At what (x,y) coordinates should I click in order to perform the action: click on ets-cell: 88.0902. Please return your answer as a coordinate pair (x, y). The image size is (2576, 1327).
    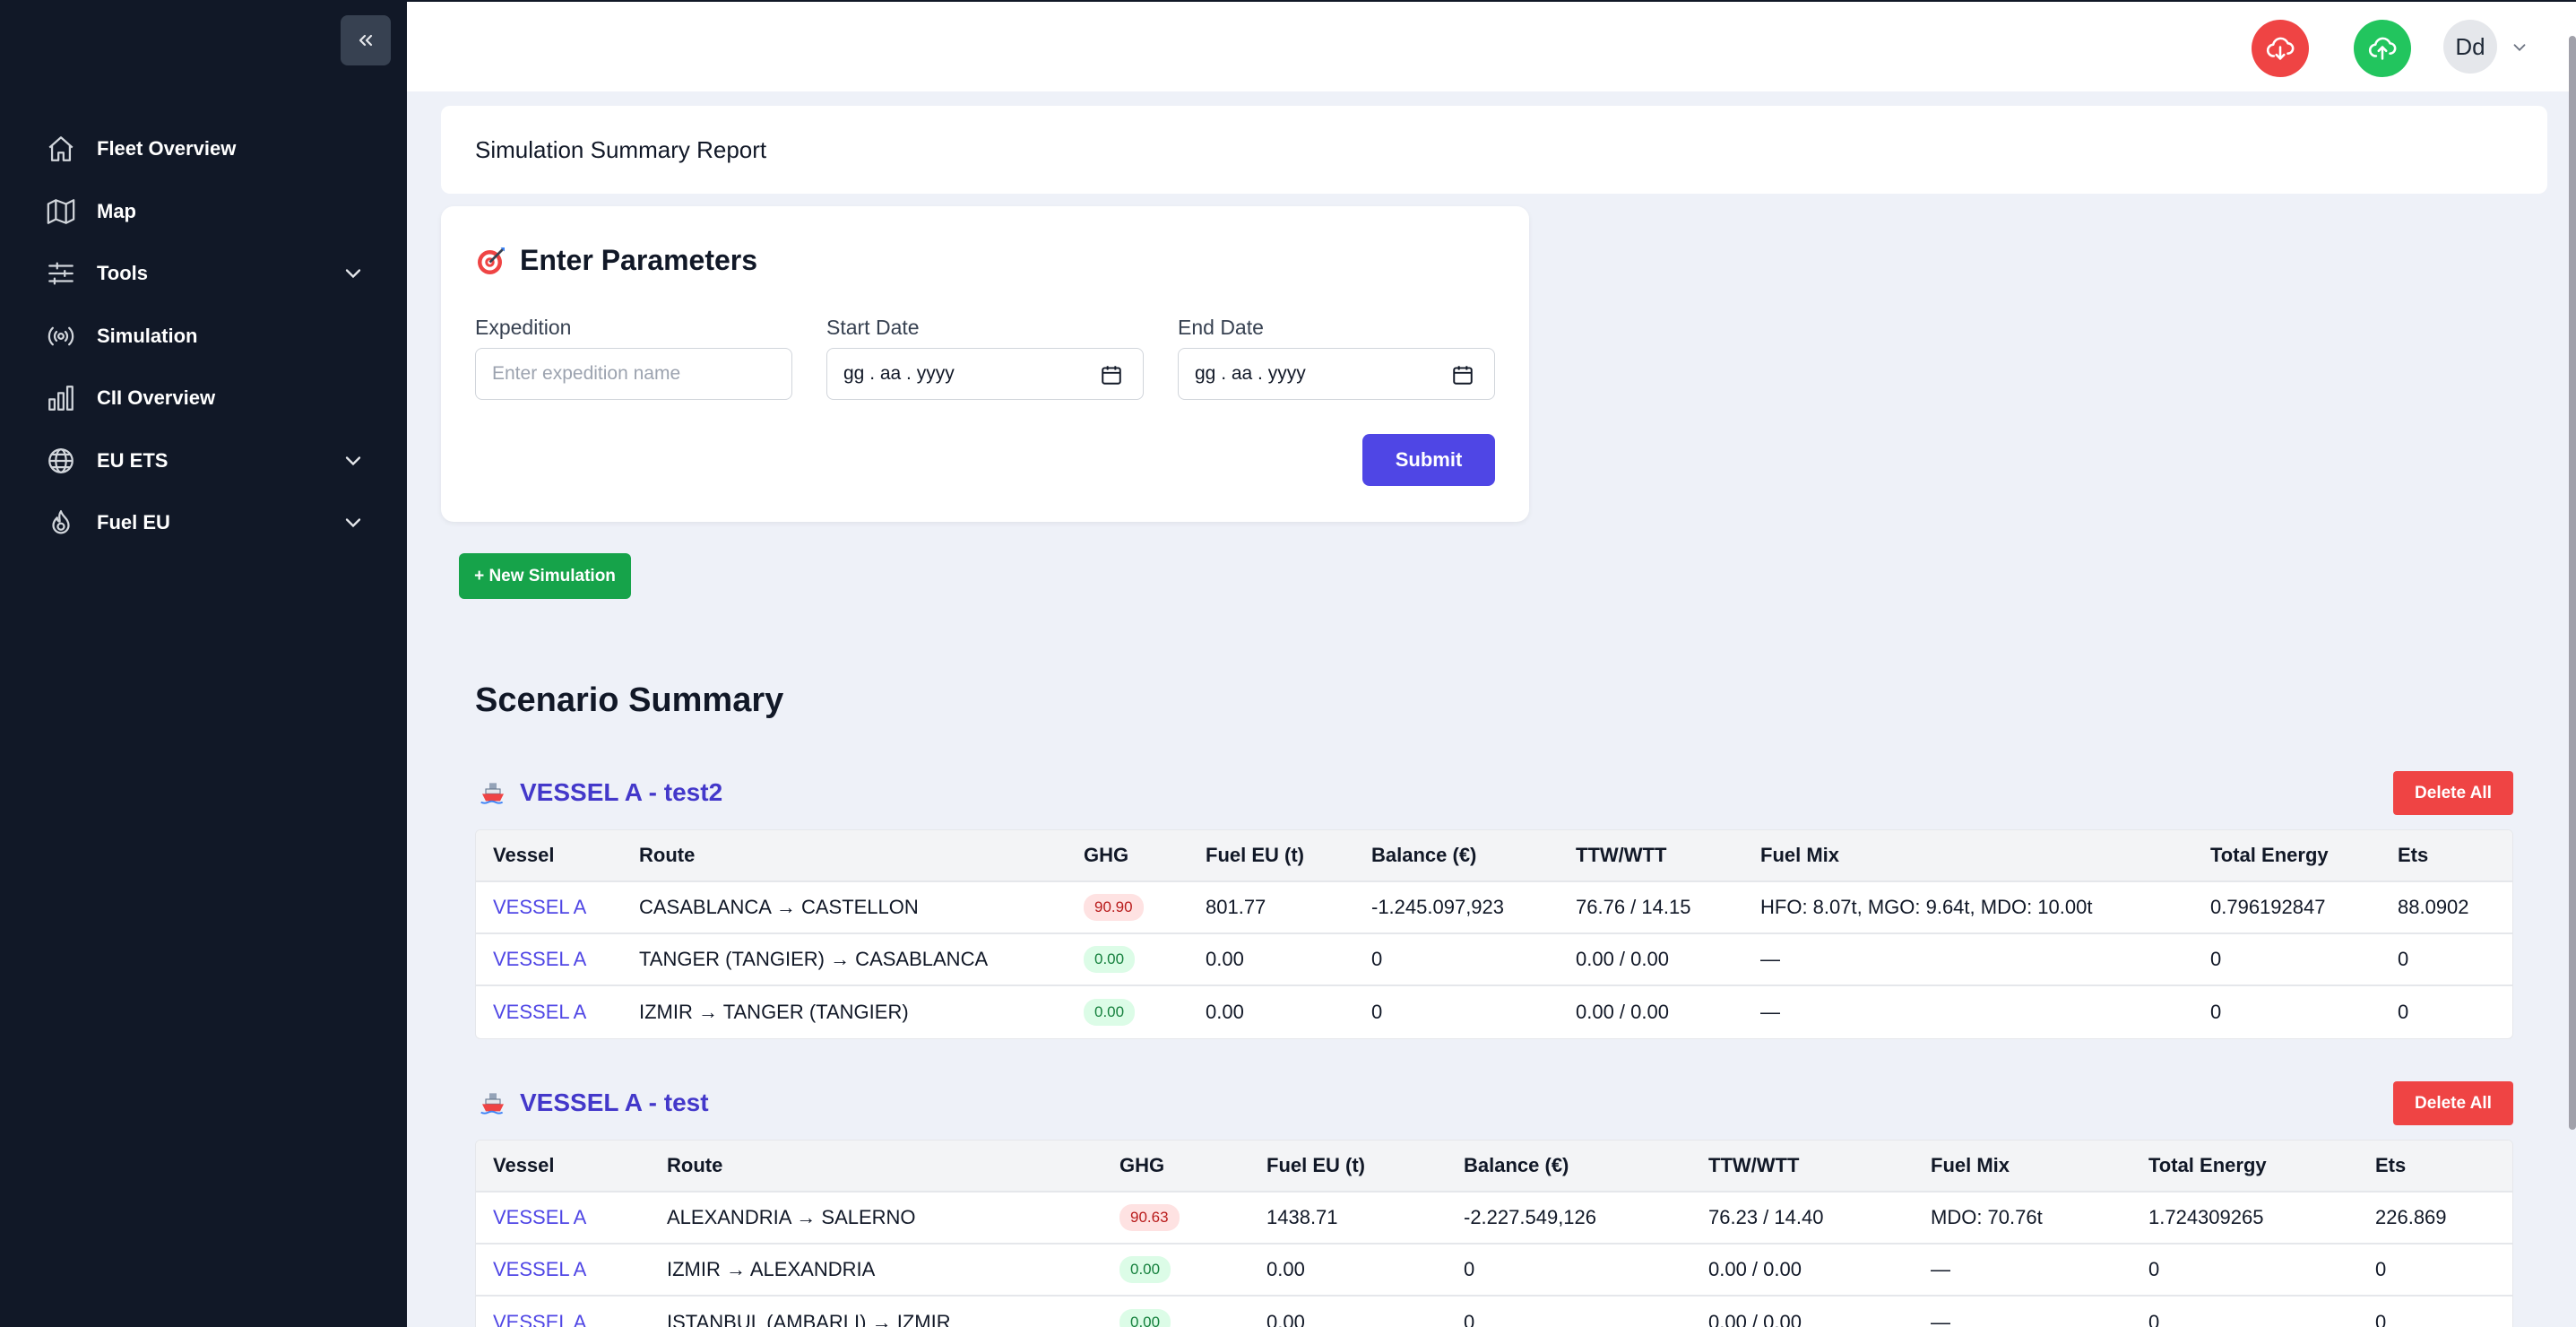
    Looking at the image, I should click on (2433, 907).